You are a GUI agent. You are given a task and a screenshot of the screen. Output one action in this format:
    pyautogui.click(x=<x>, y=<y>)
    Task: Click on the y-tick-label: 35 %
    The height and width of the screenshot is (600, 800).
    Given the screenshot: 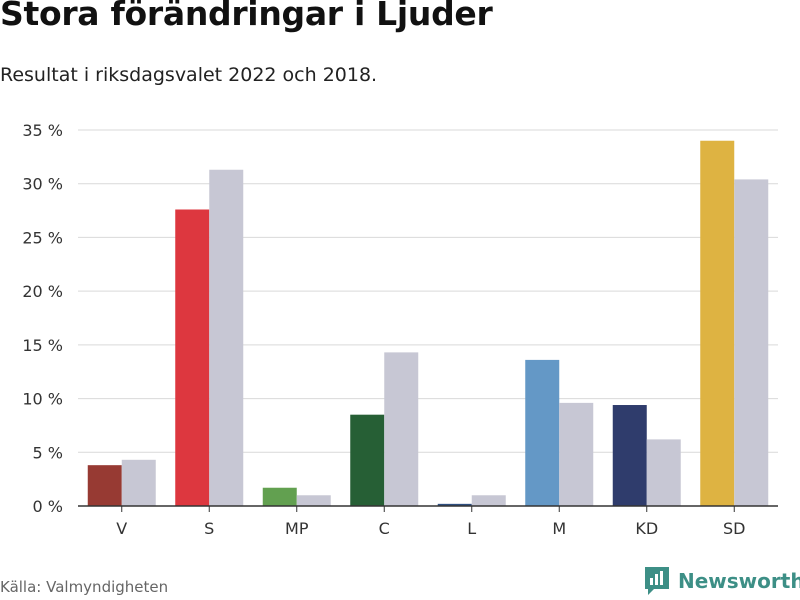 What is the action you would take?
    pyautogui.click(x=42, y=130)
    